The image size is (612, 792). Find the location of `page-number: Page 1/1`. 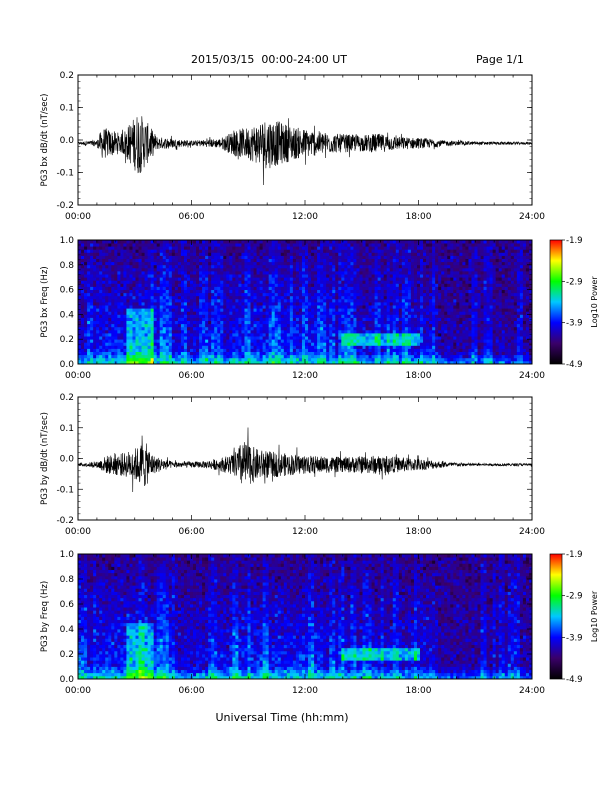

page-number: Page 1/1 is located at coordinates (500, 59).